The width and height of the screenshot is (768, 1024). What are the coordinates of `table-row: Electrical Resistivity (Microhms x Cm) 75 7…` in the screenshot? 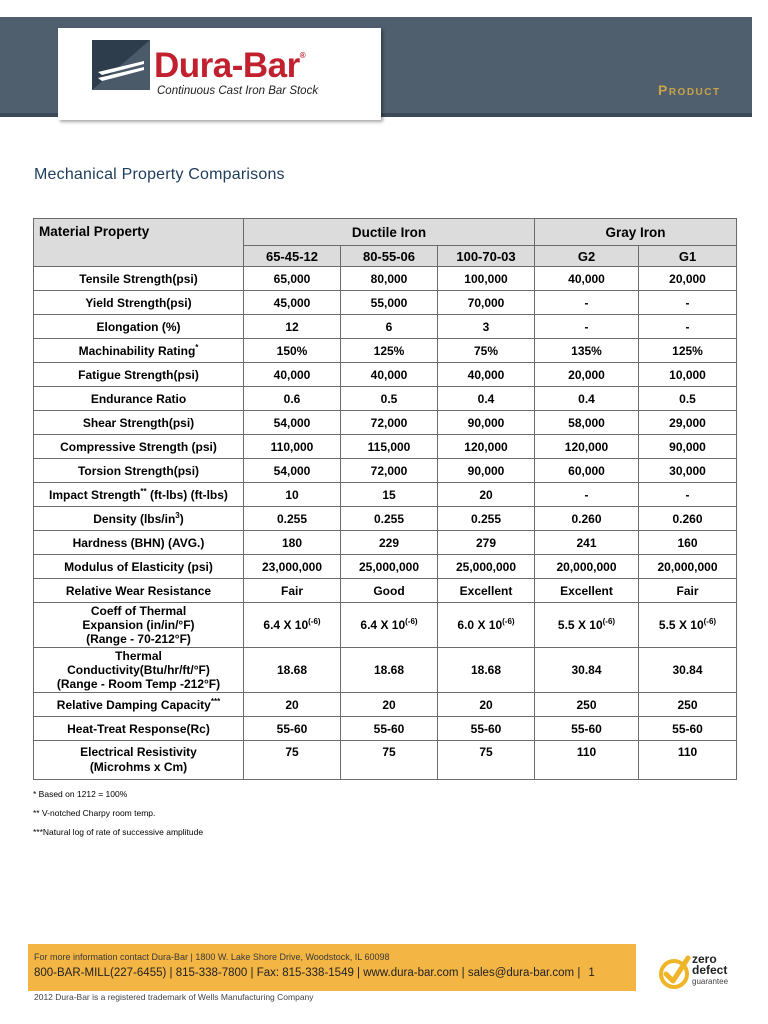 It's located at (385, 760).